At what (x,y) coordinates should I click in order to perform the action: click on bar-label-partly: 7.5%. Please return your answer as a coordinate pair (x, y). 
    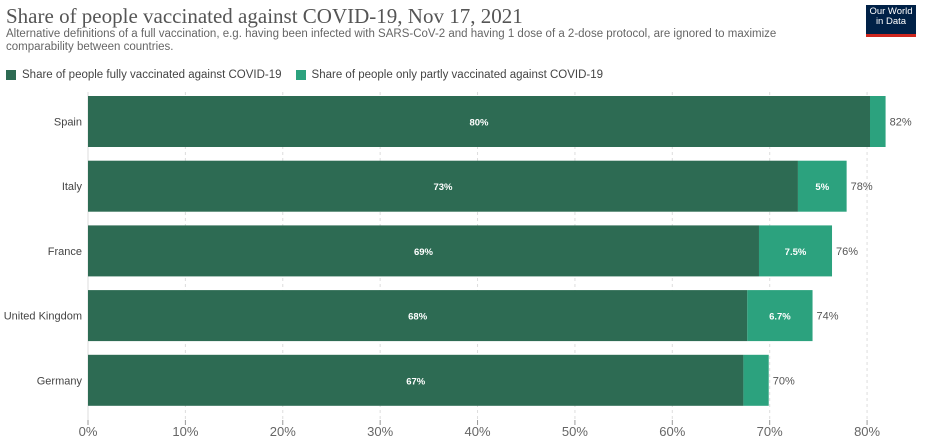
    Looking at the image, I should click on (796, 252).